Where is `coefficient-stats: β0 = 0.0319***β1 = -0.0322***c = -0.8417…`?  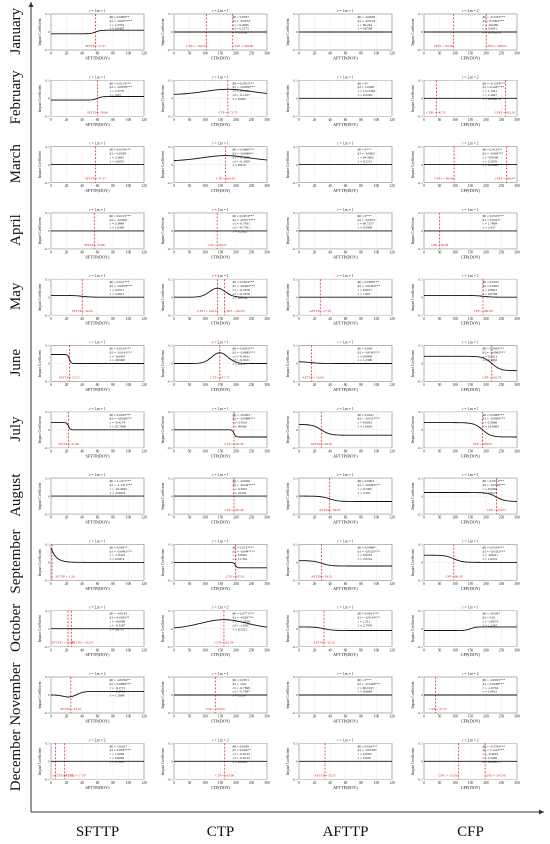 coefficient-stats: β0 = 0.0319***β1 = -0.0322***c = -0.8417… is located at coordinates (494, 553).